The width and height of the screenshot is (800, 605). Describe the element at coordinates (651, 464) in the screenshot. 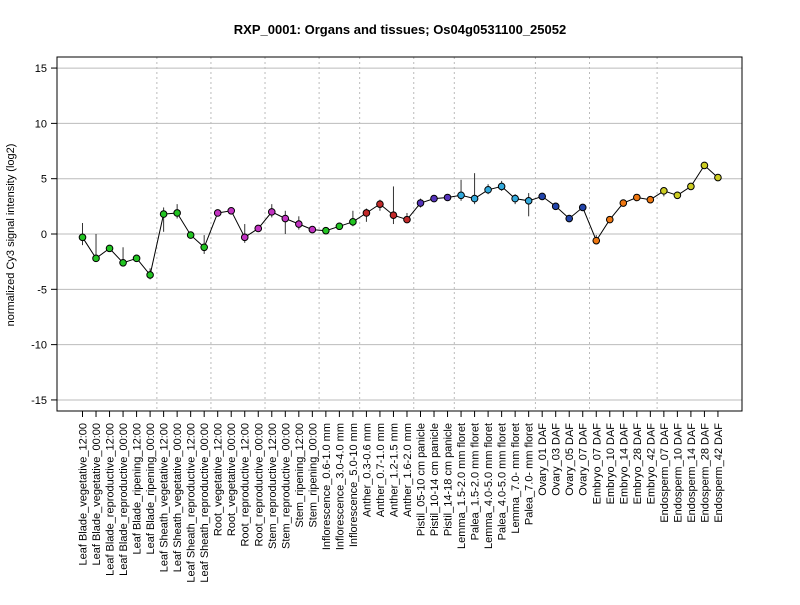

I see `x-tick-label: Embryo_42 DAF` at that location.